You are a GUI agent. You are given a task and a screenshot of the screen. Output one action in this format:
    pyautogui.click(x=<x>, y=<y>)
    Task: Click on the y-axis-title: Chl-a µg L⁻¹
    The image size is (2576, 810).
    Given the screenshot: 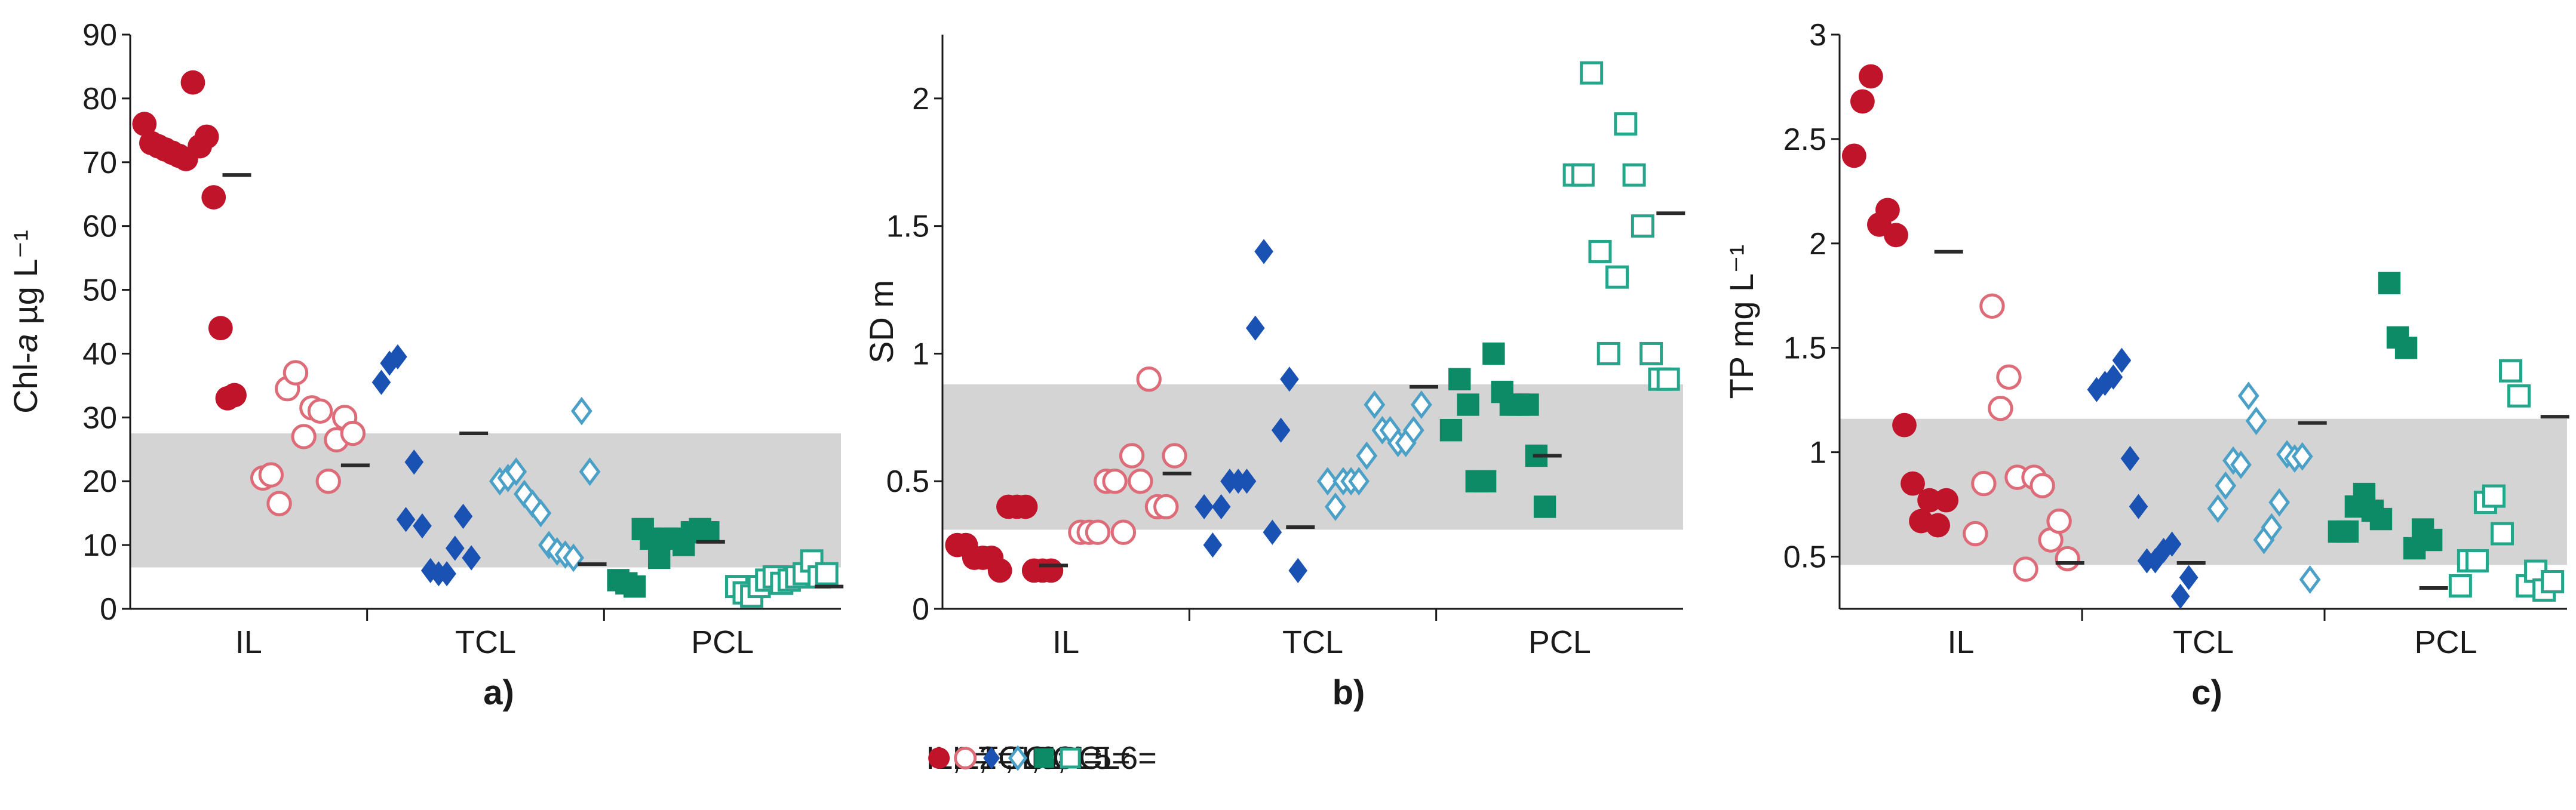 What is the action you would take?
    pyautogui.click(x=26, y=322)
    